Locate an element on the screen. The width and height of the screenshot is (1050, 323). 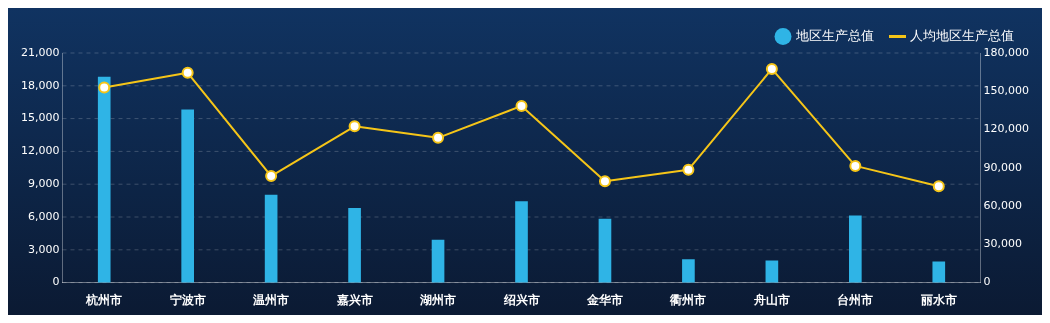
y-tick-label: 3,000 is located at coordinates (43, 249).